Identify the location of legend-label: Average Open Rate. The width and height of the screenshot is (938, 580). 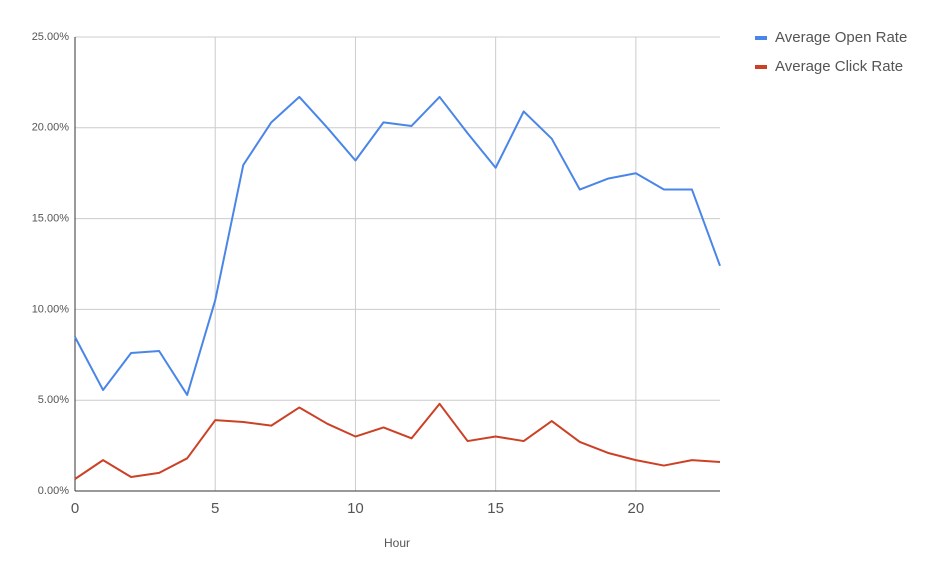
(841, 37).